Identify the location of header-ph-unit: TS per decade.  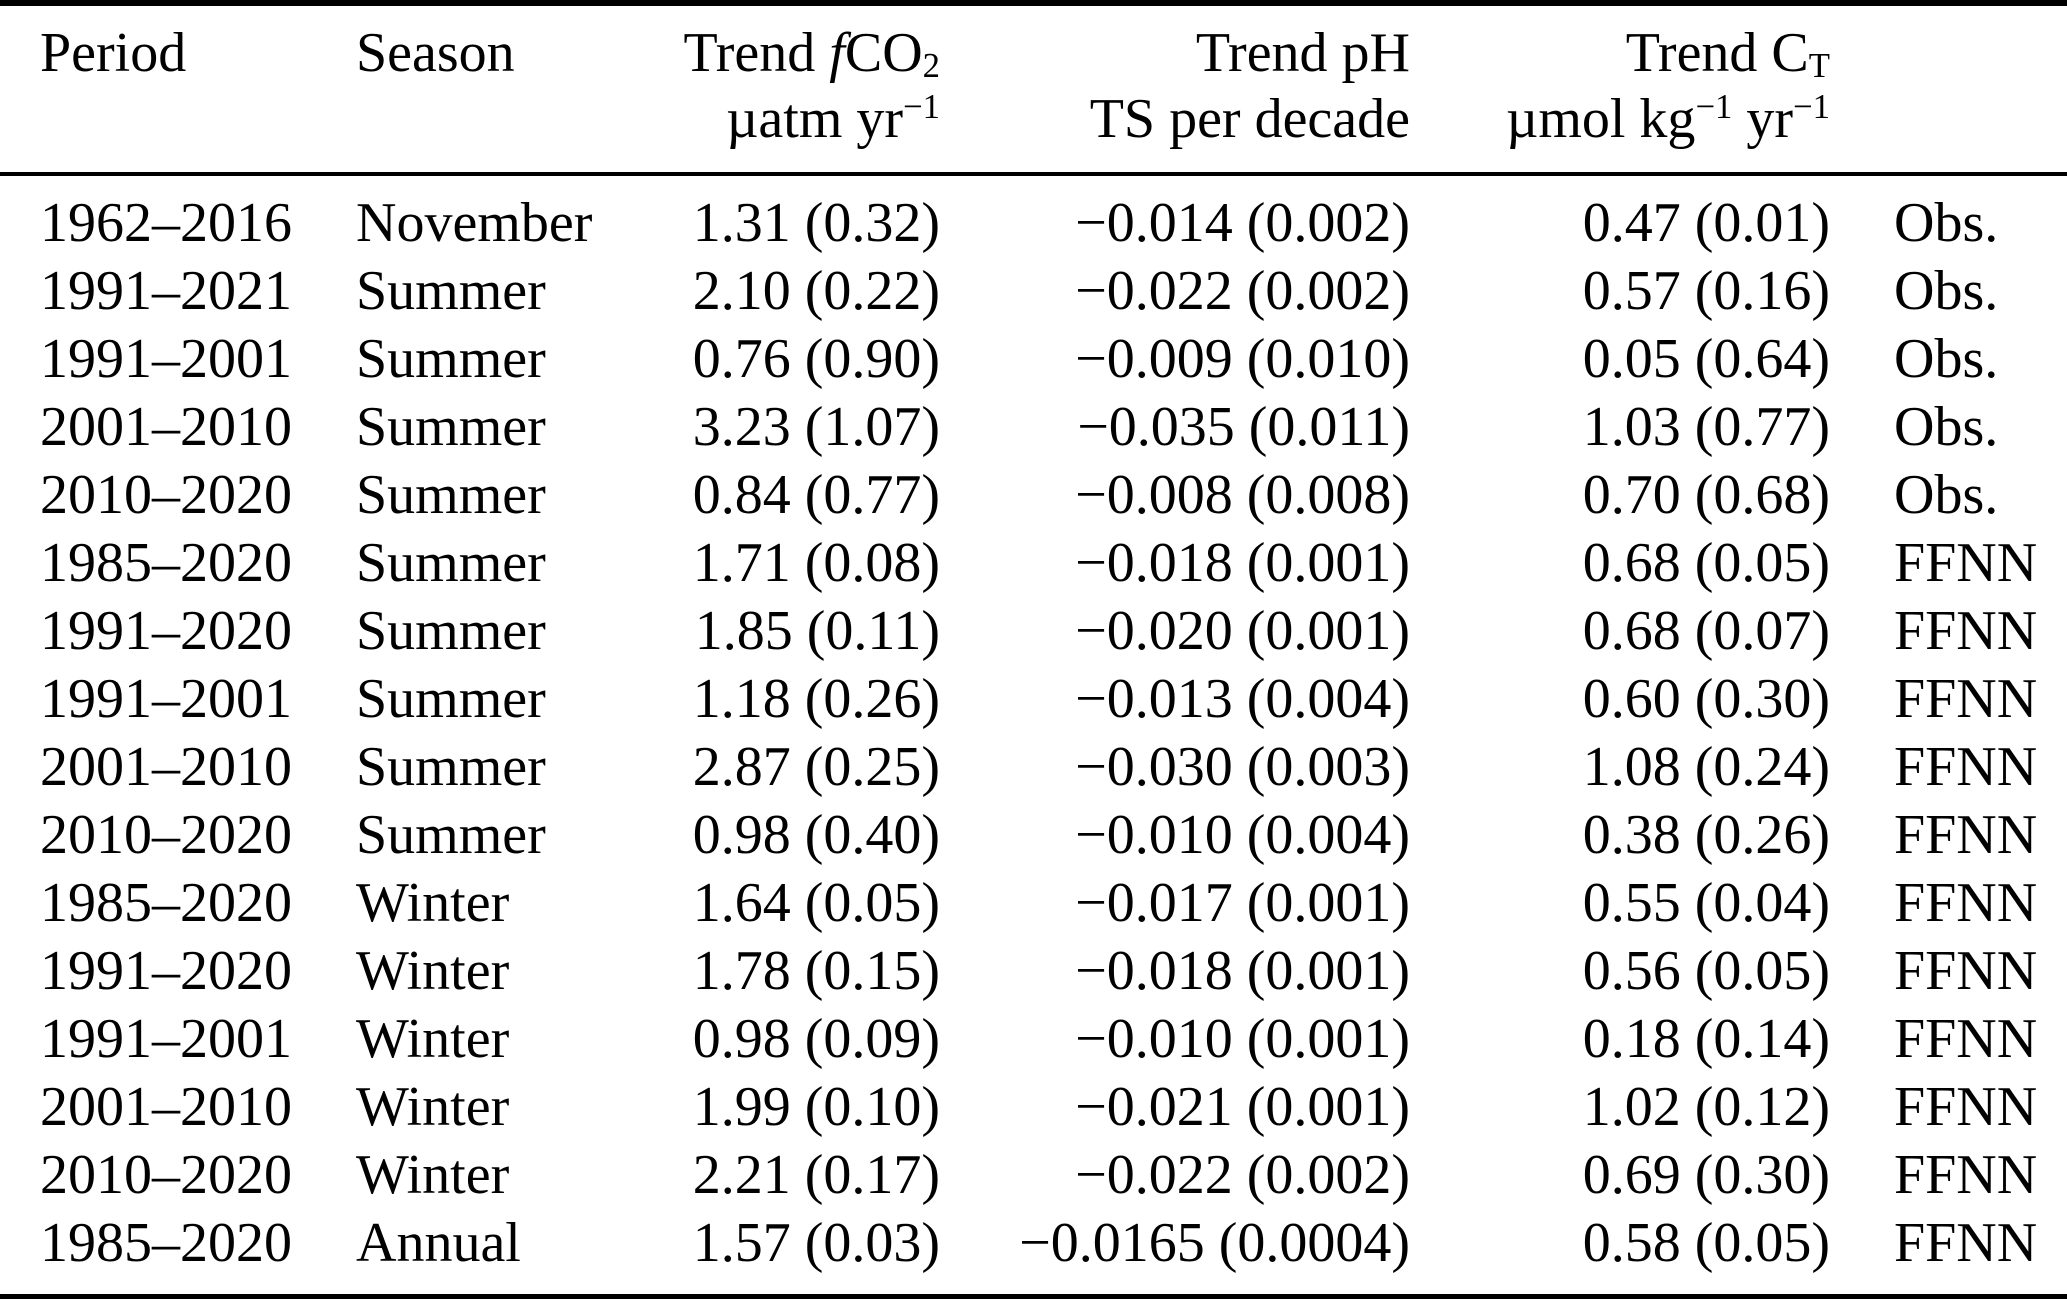
(1249, 119).